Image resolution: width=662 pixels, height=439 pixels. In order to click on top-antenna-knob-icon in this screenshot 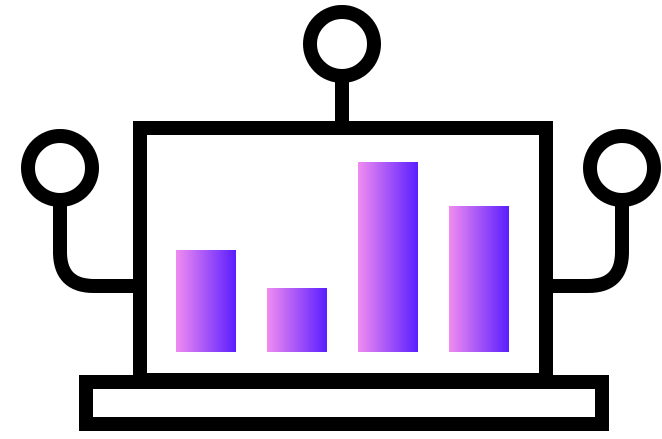, I will do `click(342, 44)`.